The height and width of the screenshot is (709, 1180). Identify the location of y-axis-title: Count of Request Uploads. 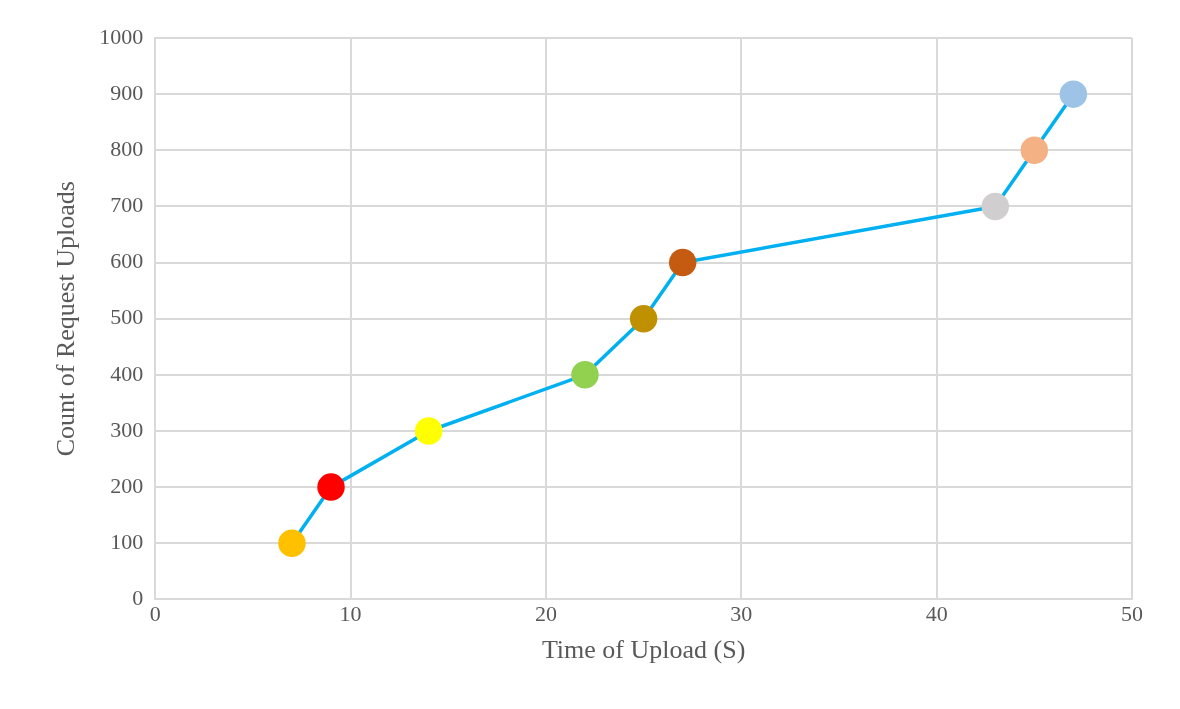
(66, 319).